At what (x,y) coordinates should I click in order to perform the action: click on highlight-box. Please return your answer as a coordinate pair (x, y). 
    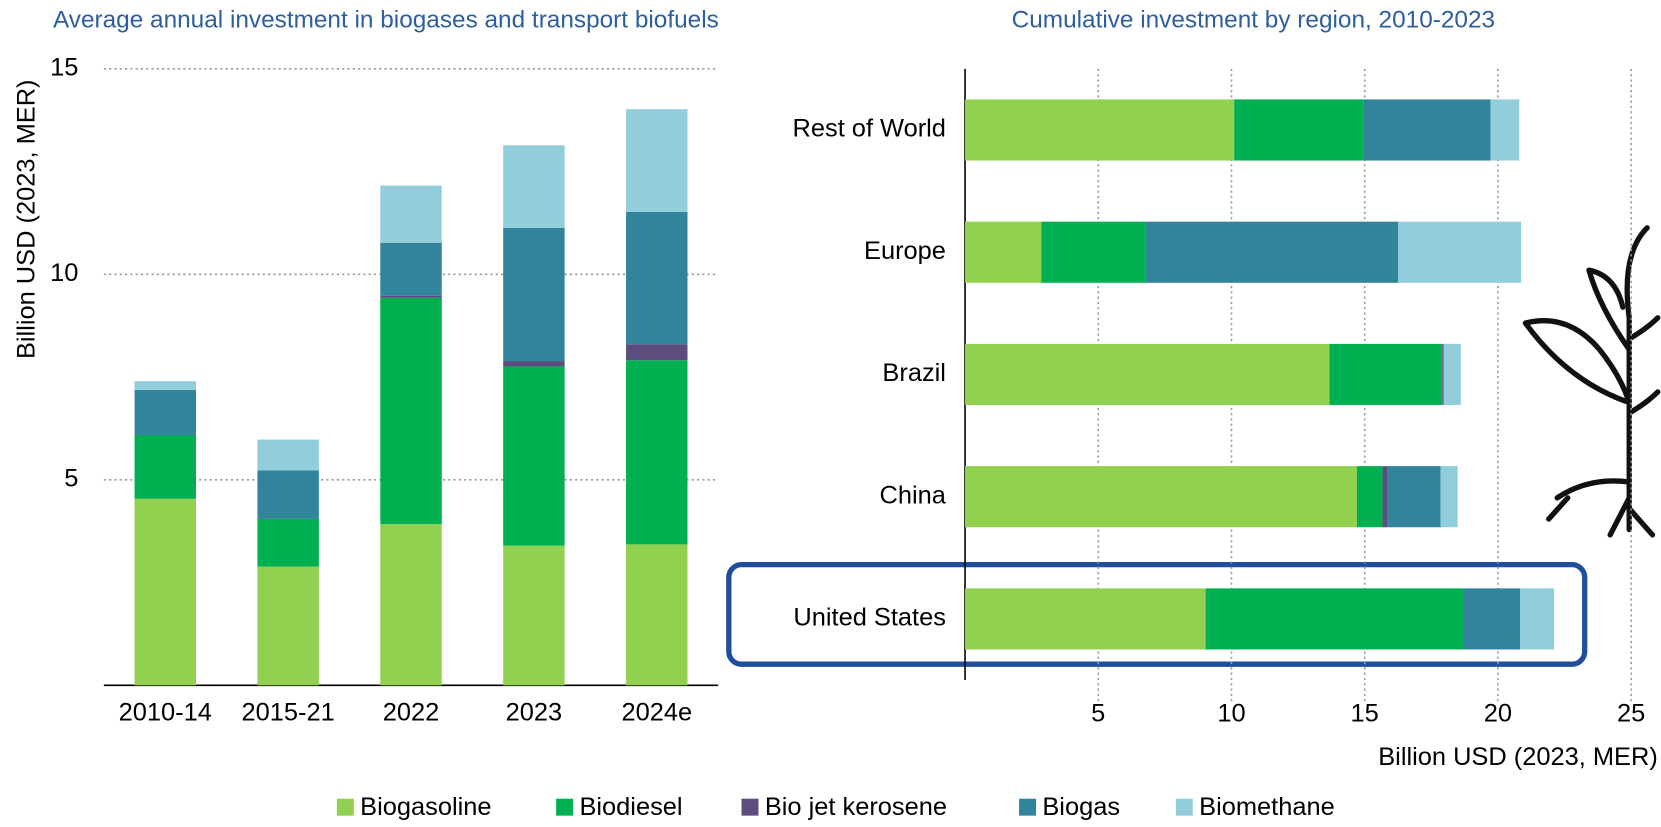
    Looking at the image, I should click on (1157, 614).